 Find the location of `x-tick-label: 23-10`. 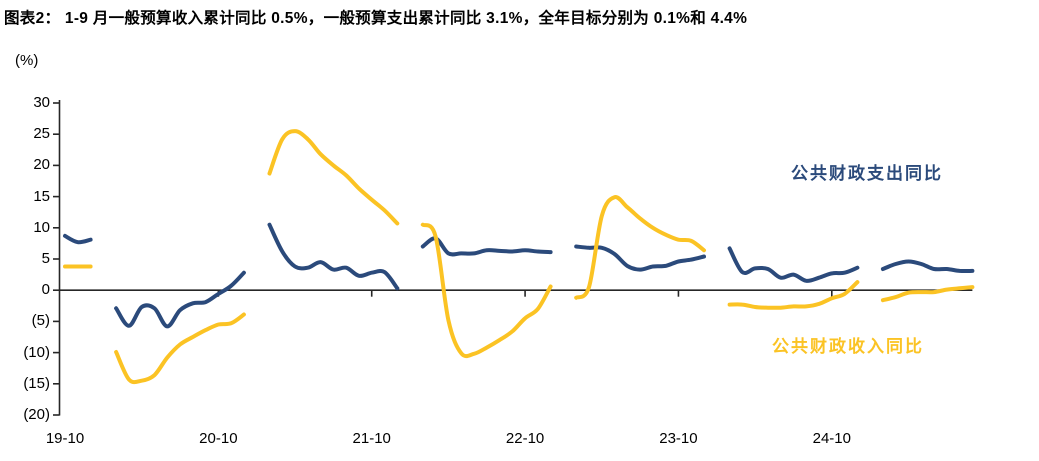

x-tick-label: 23-10 is located at coordinates (678, 438).